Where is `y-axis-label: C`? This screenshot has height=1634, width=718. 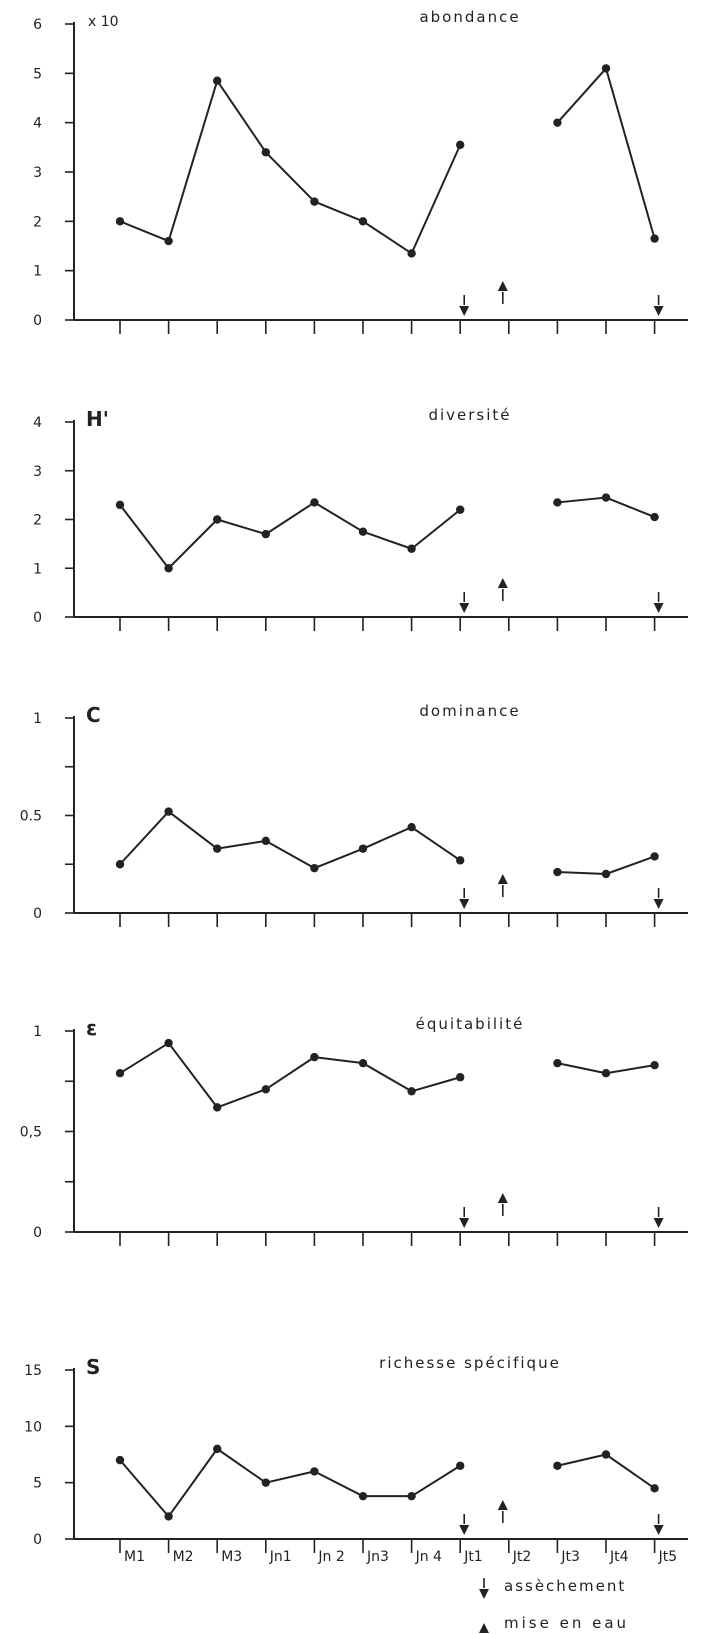 y-axis-label: C is located at coordinates (93, 715).